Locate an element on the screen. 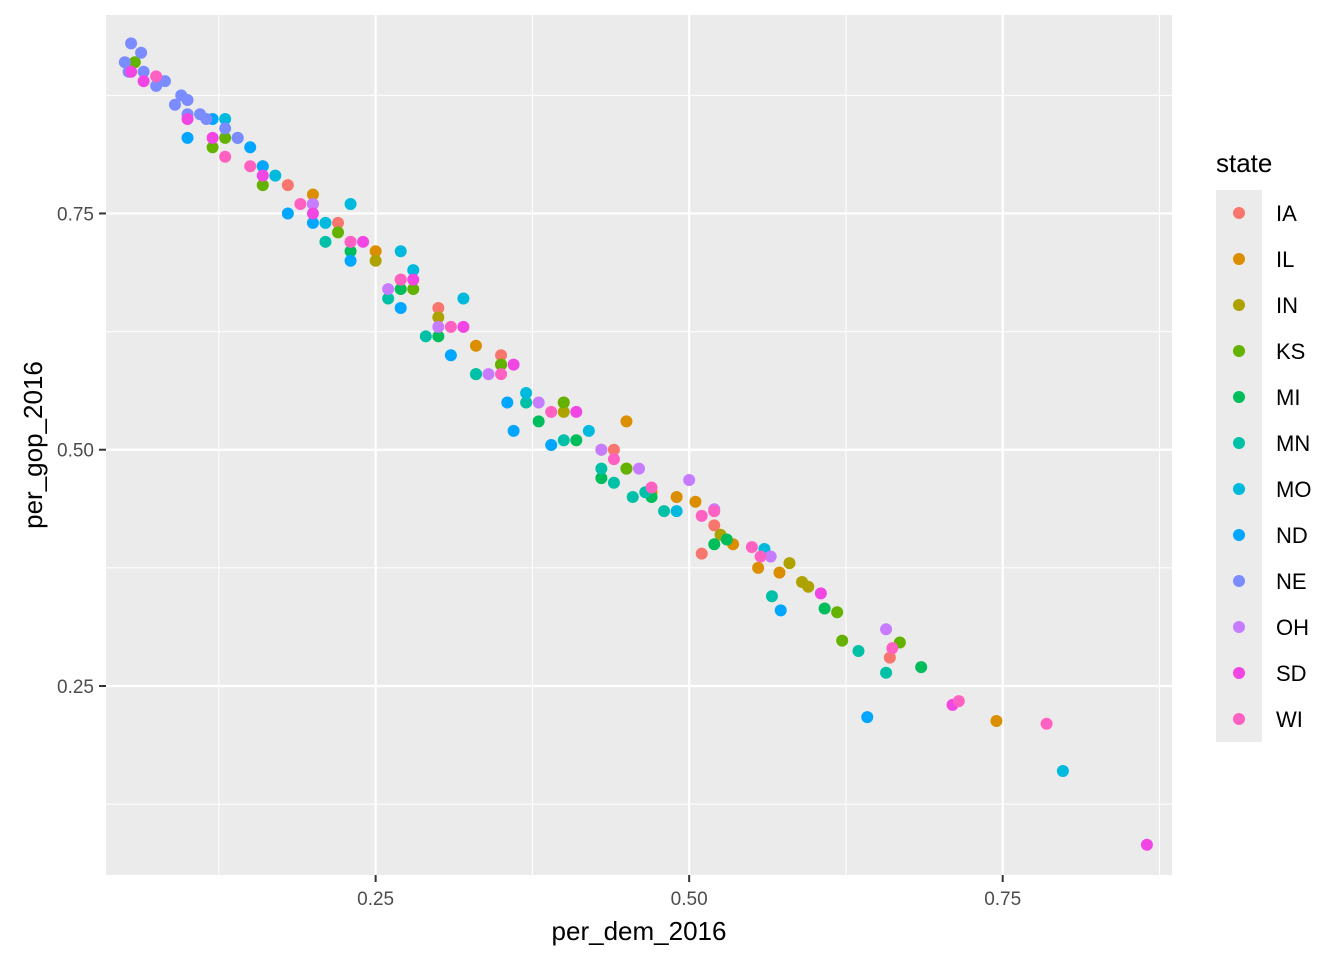 Image resolution: width=1344 pixels, height=960 pixels. legend: state IA IL IN KS MI MN MO ND NE OH SD WI is located at coordinates (1263, 445).